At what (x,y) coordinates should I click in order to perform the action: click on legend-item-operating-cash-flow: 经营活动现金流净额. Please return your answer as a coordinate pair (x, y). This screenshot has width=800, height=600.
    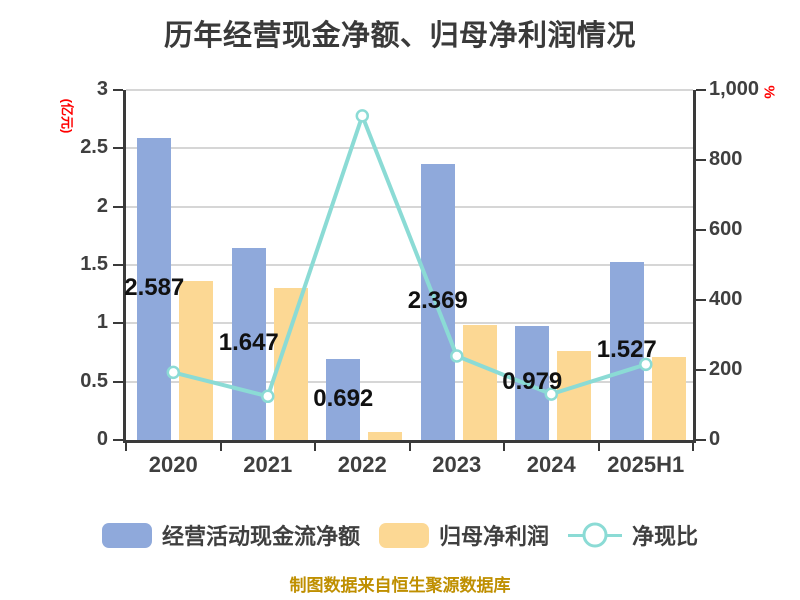
    Looking at the image, I should click on (230, 535).